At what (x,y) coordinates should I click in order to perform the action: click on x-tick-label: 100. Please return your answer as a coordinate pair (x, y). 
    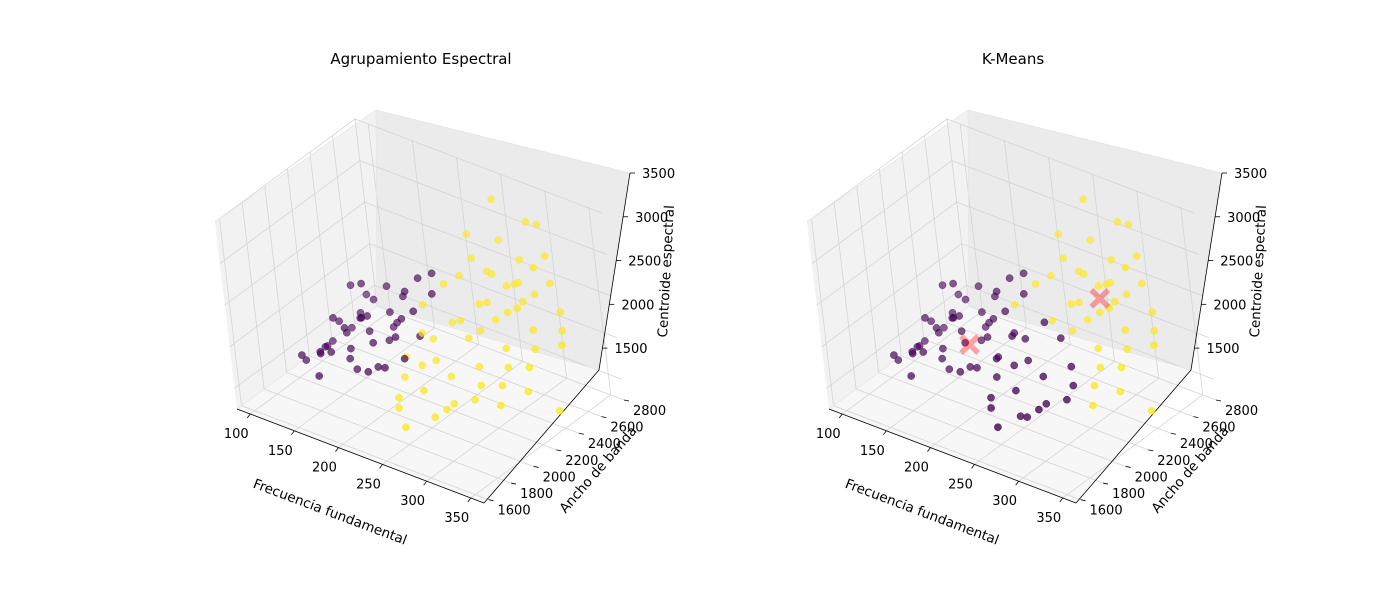
    Looking at the image, I should click on (236, 434).